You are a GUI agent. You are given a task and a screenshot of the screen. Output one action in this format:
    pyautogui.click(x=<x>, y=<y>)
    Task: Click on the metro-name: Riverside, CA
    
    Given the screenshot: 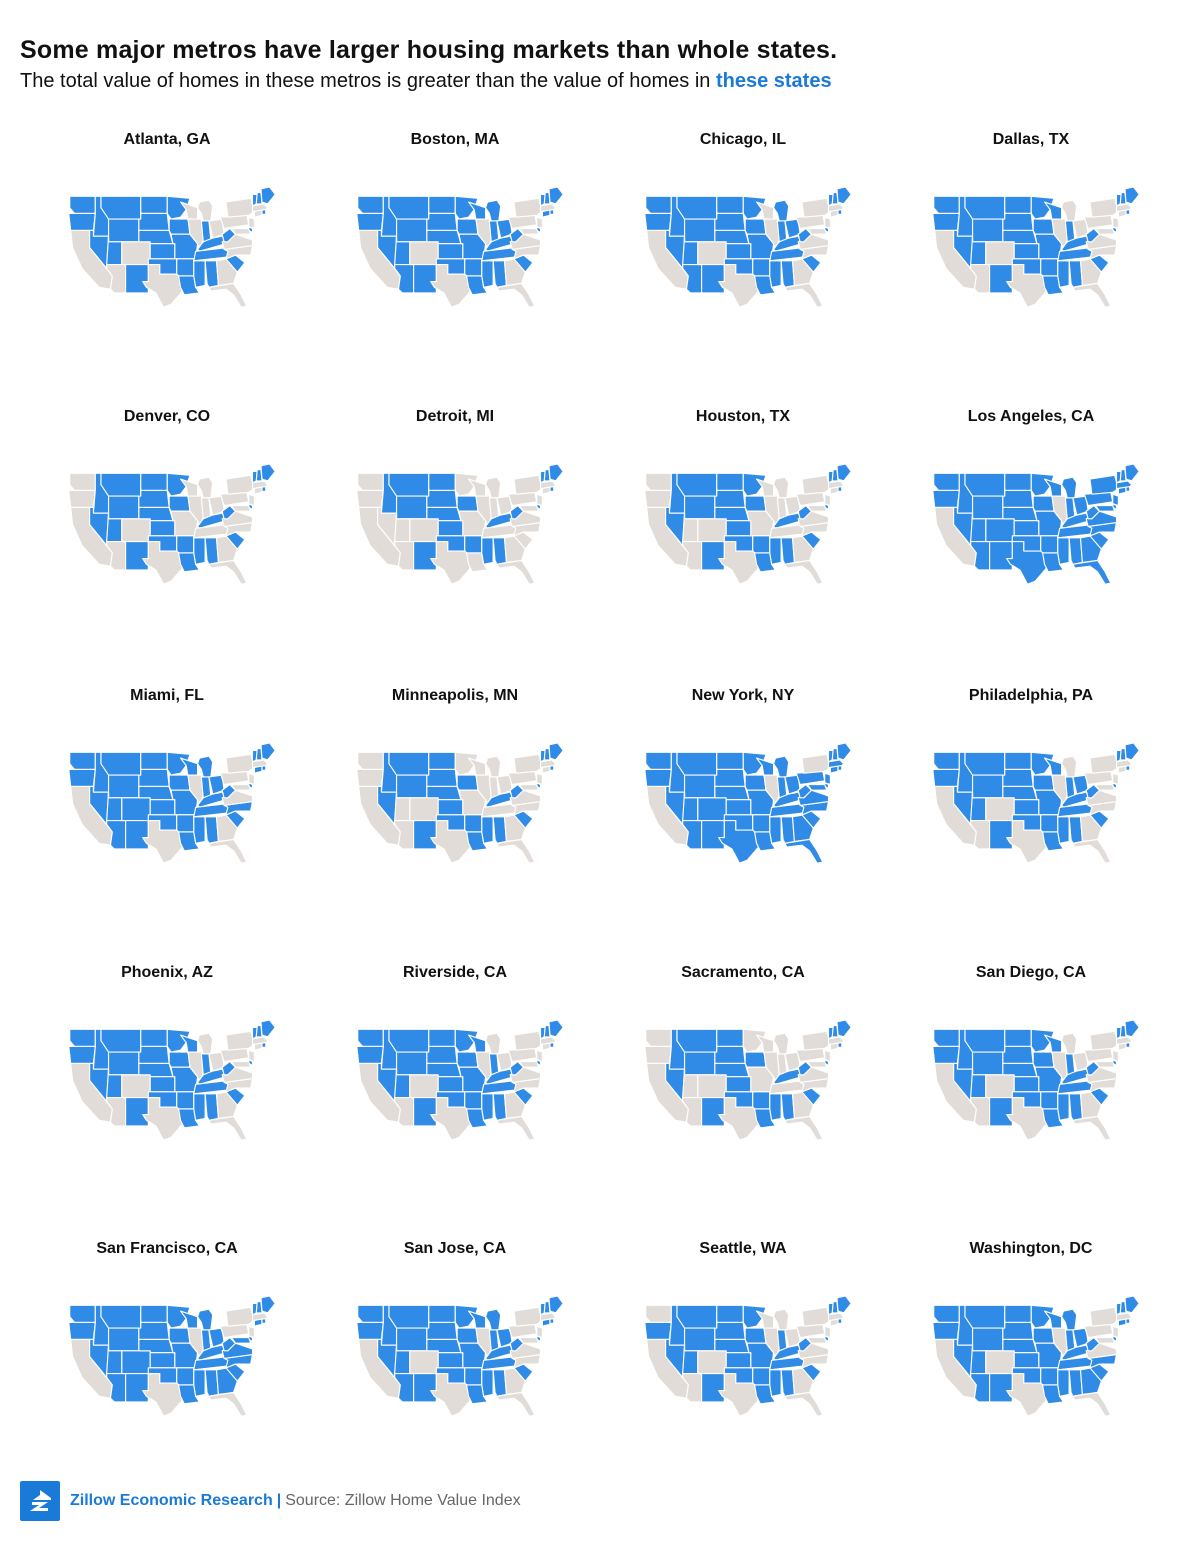 What is the action you would take?
    pyautogui.click(x=455, y=972)
    